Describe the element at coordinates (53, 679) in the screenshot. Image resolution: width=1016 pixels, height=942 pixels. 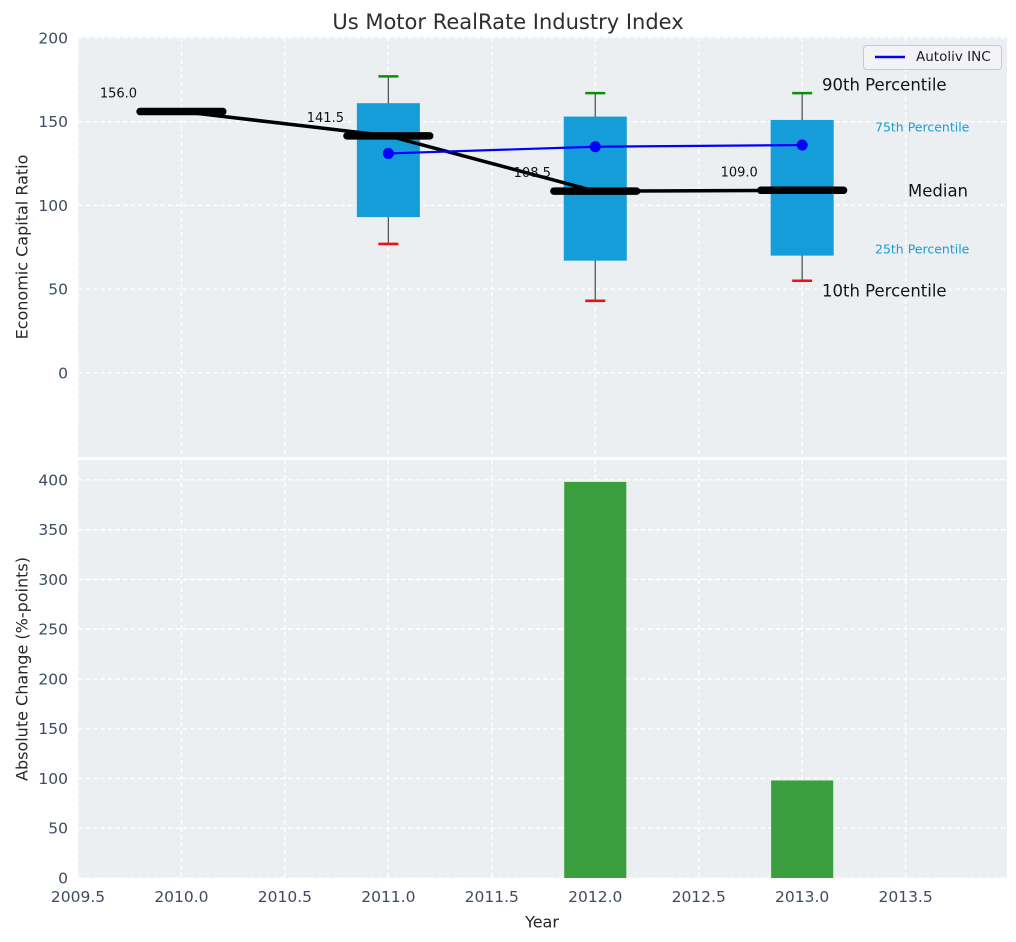
I see `bottom-ytick-label: 200` at that location.